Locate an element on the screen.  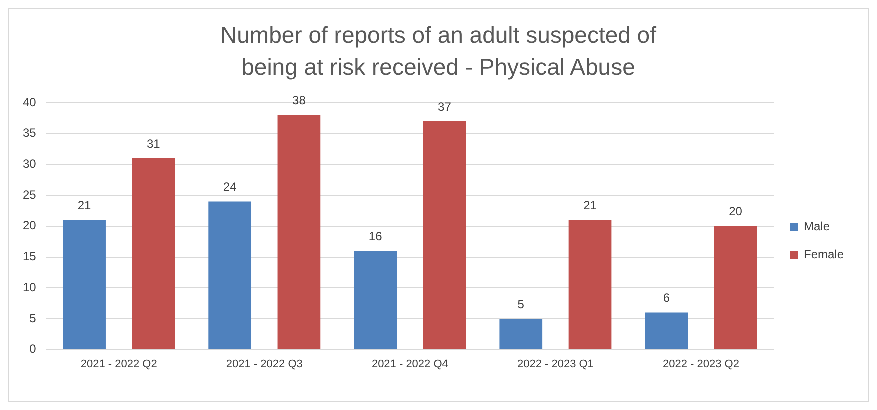
x-tick-label: 2022 - 2023 Q2 is located at coordinates (701, 364).